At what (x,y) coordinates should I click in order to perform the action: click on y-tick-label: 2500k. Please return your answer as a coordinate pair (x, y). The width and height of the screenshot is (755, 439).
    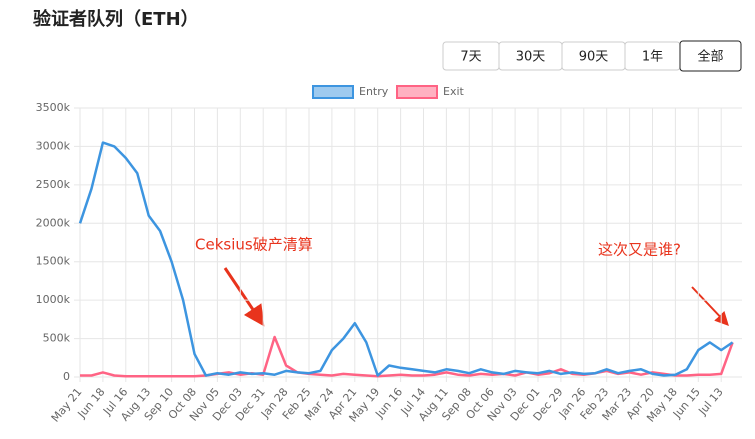
    Looking at the image, I should click on (53, 184).